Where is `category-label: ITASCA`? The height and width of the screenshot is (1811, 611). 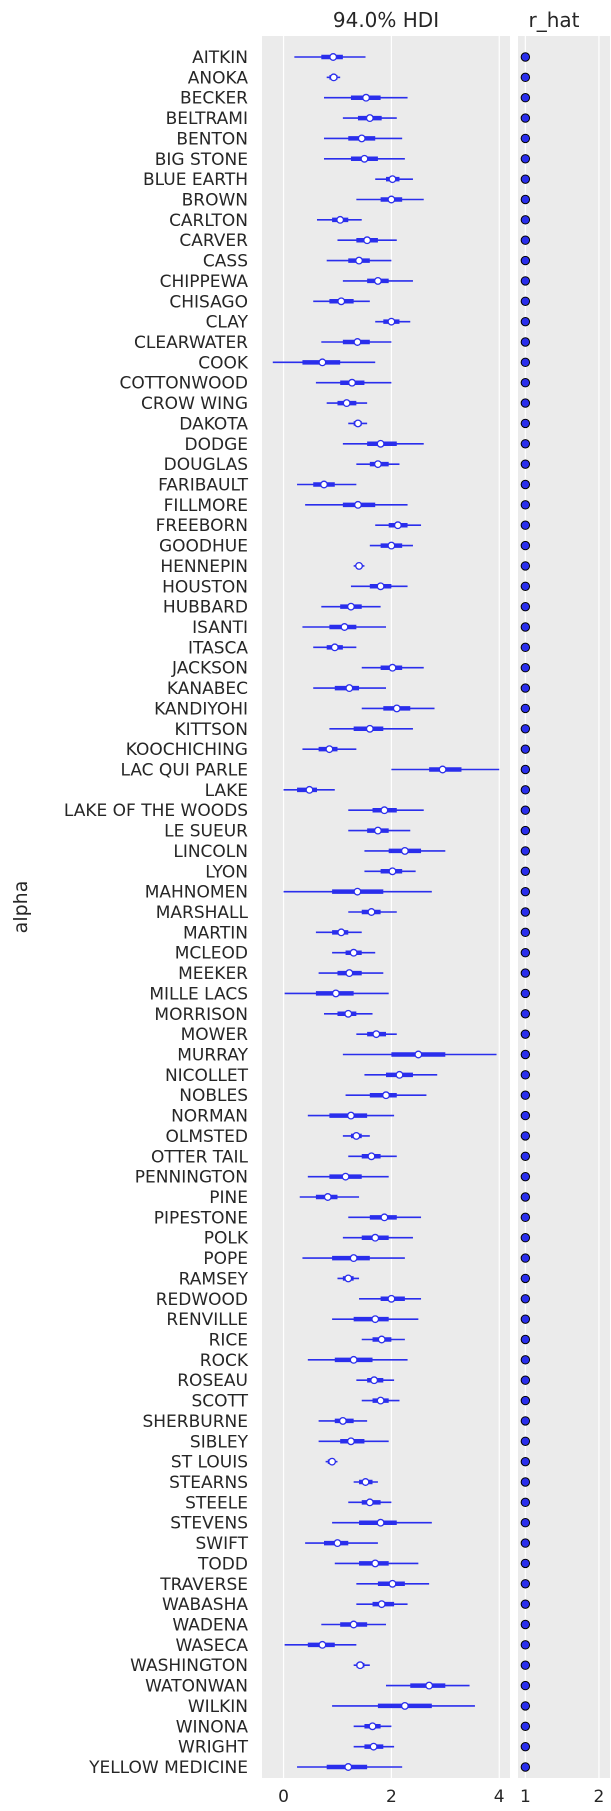
category-label: ITASCA is located at coordinates (218, 648).